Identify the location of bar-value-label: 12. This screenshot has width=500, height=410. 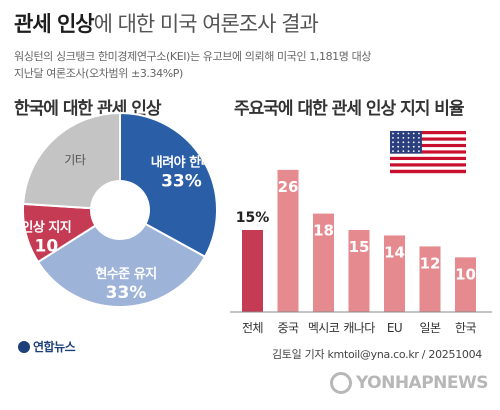
(430, 263).